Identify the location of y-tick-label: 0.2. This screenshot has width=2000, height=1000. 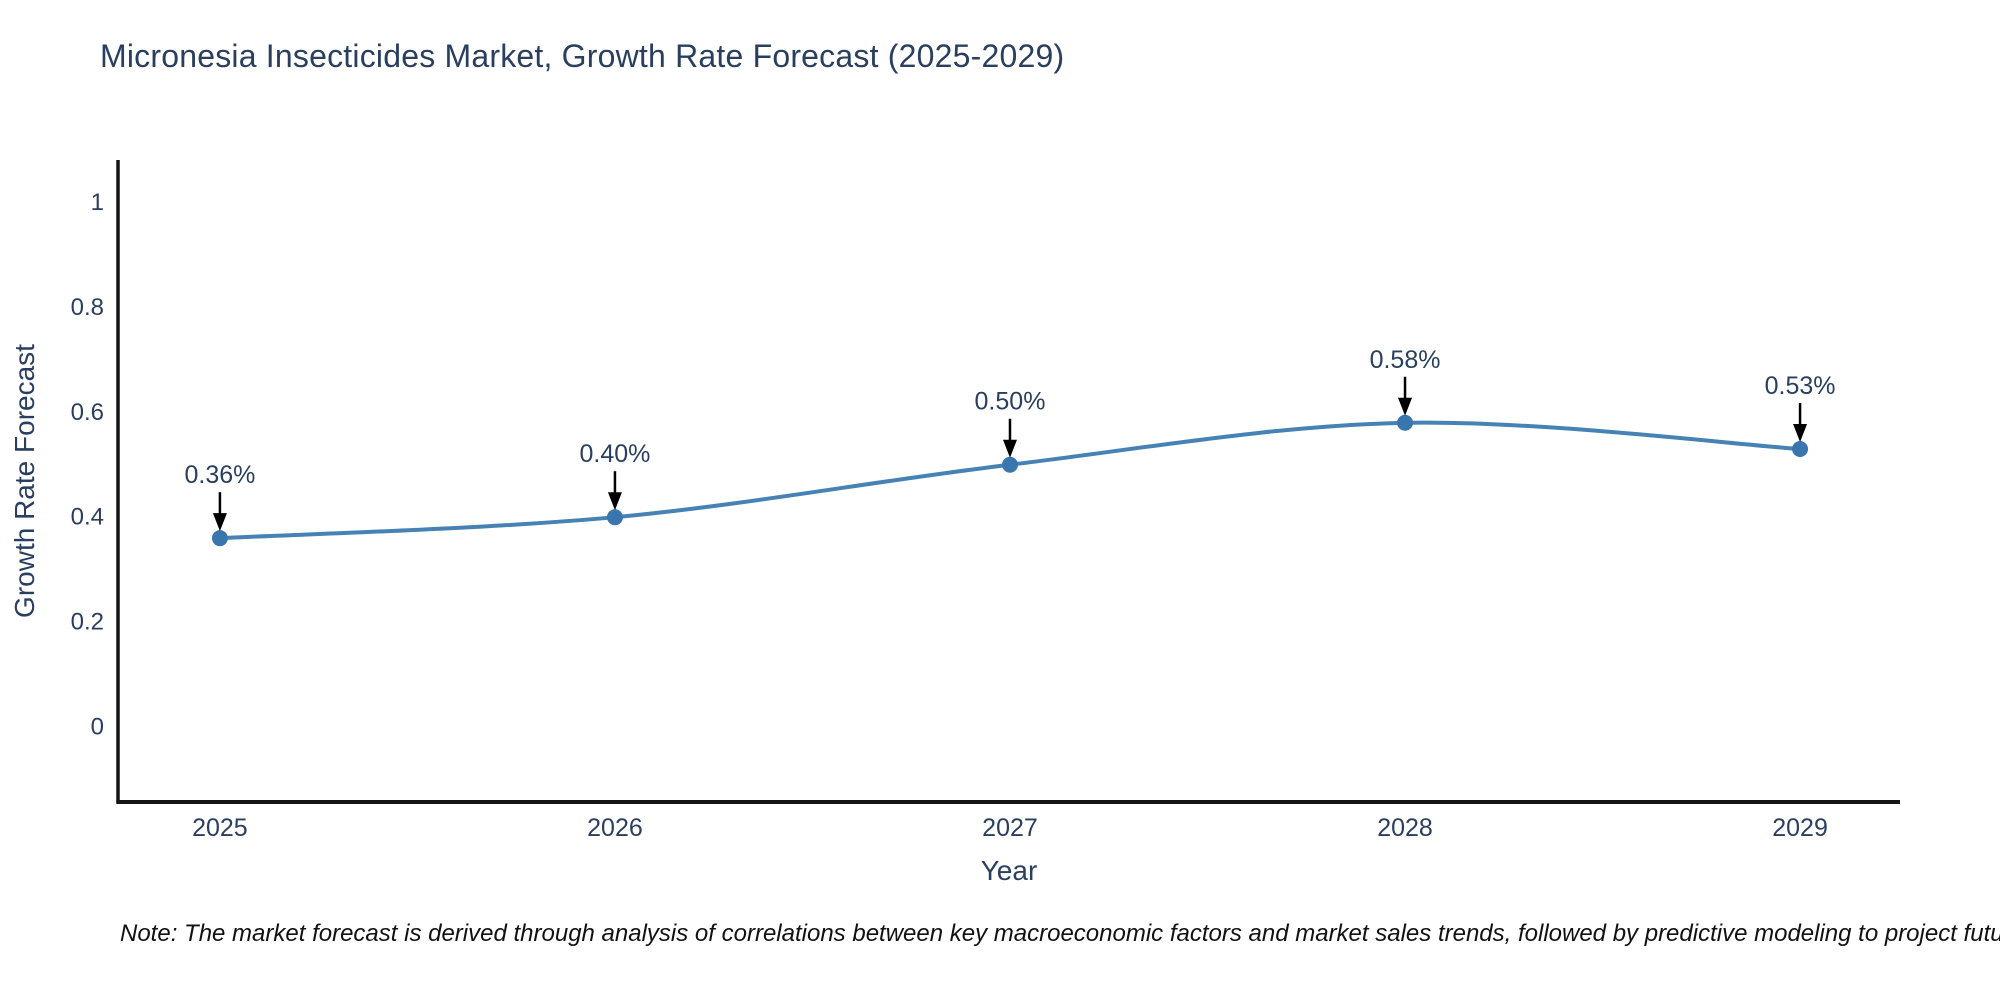
(87, 622).